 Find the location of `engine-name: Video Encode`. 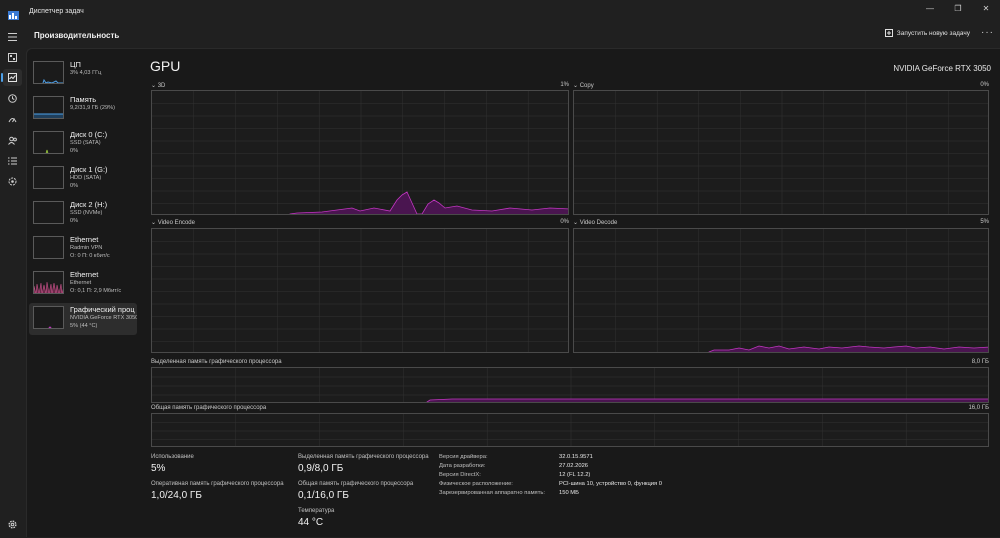

engine-name: Video Encode is located at coordinates (176, 223).